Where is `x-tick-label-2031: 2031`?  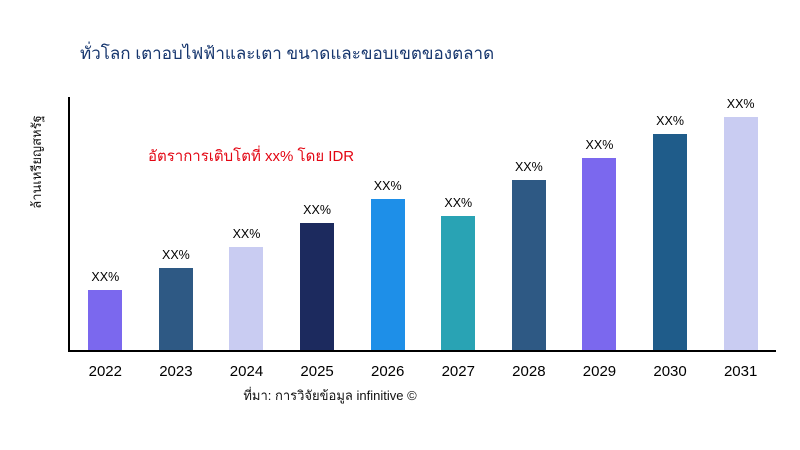
x-tick-label-2031: 2031 is located at coordinates (740, 371).